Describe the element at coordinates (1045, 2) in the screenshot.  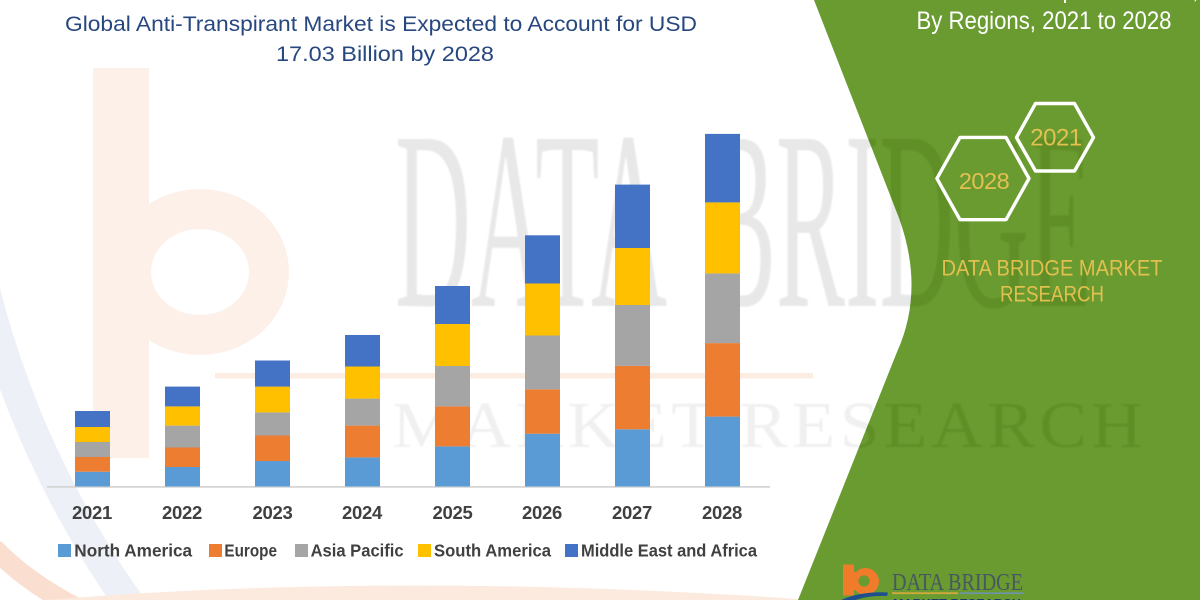
I see `svg-text:Global Anti-Transpirant Market: Global Anti-Transpirant Market,` at that location.